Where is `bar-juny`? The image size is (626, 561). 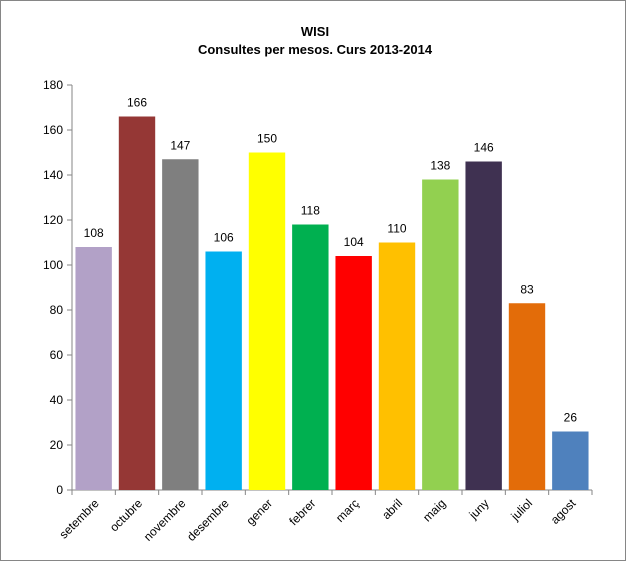
bar-juny is located at coordinates (483, 325).